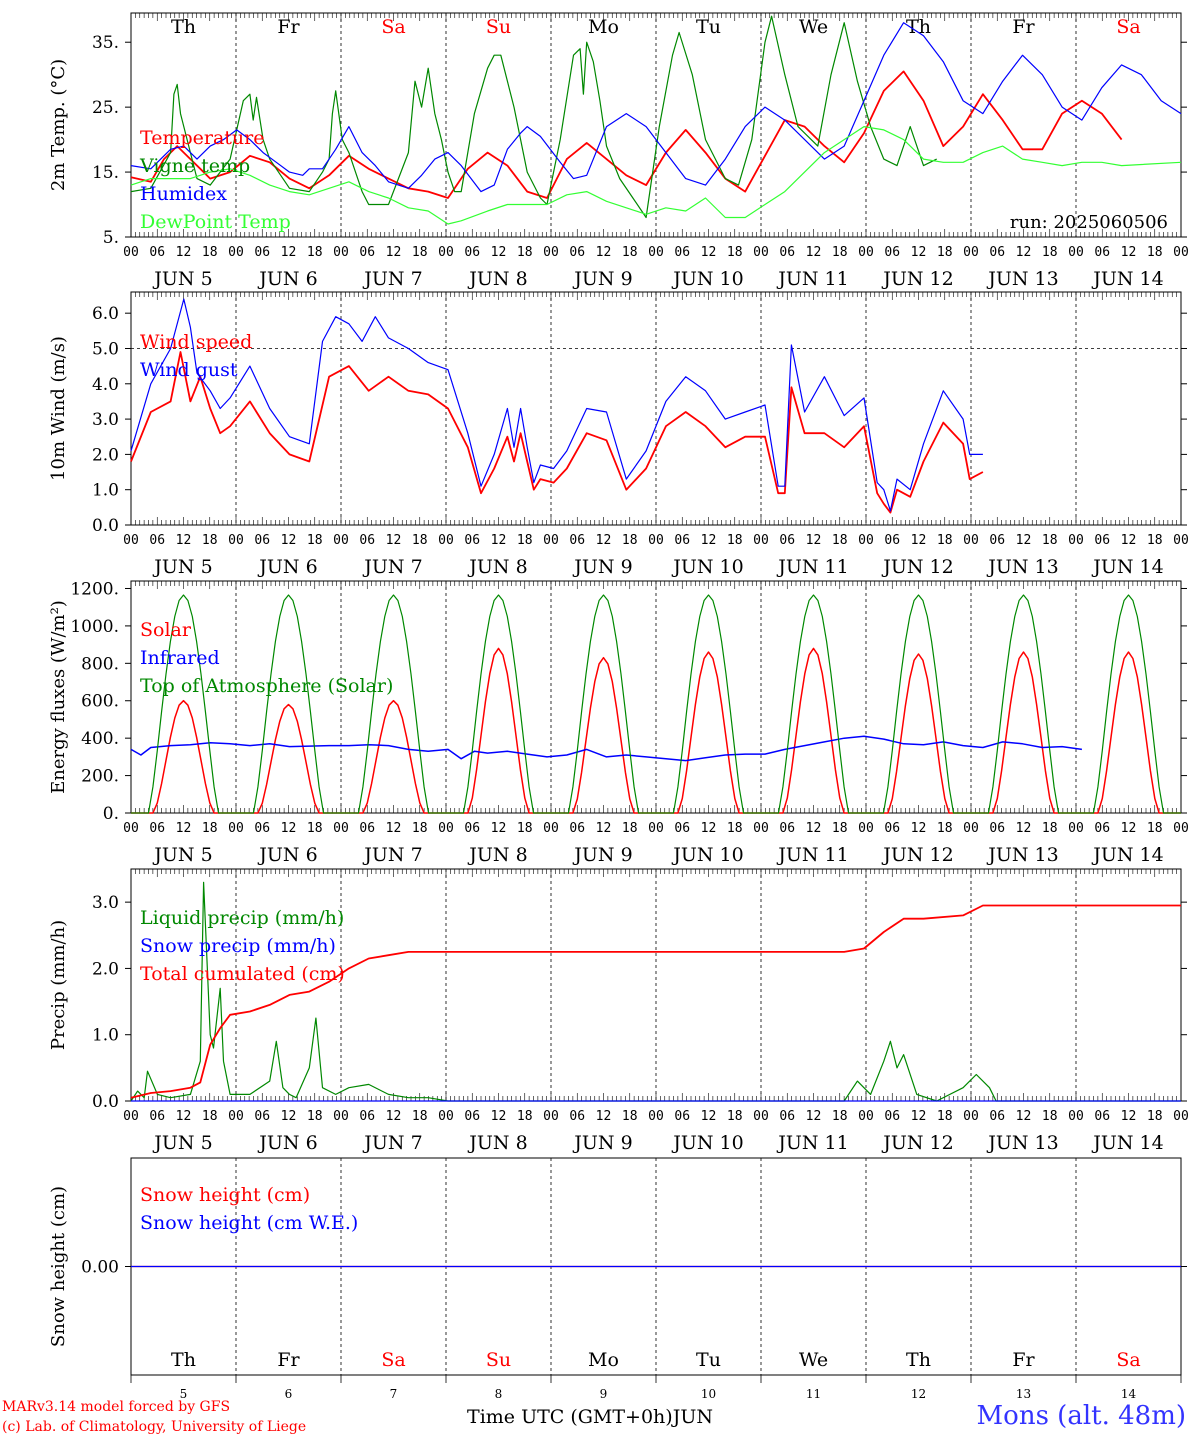 The height and width of the screenshot is (1440, 1194). Describe the element at coordinates (392, 567) in the screenshot. I see `date-label: JUN 7` at that location.